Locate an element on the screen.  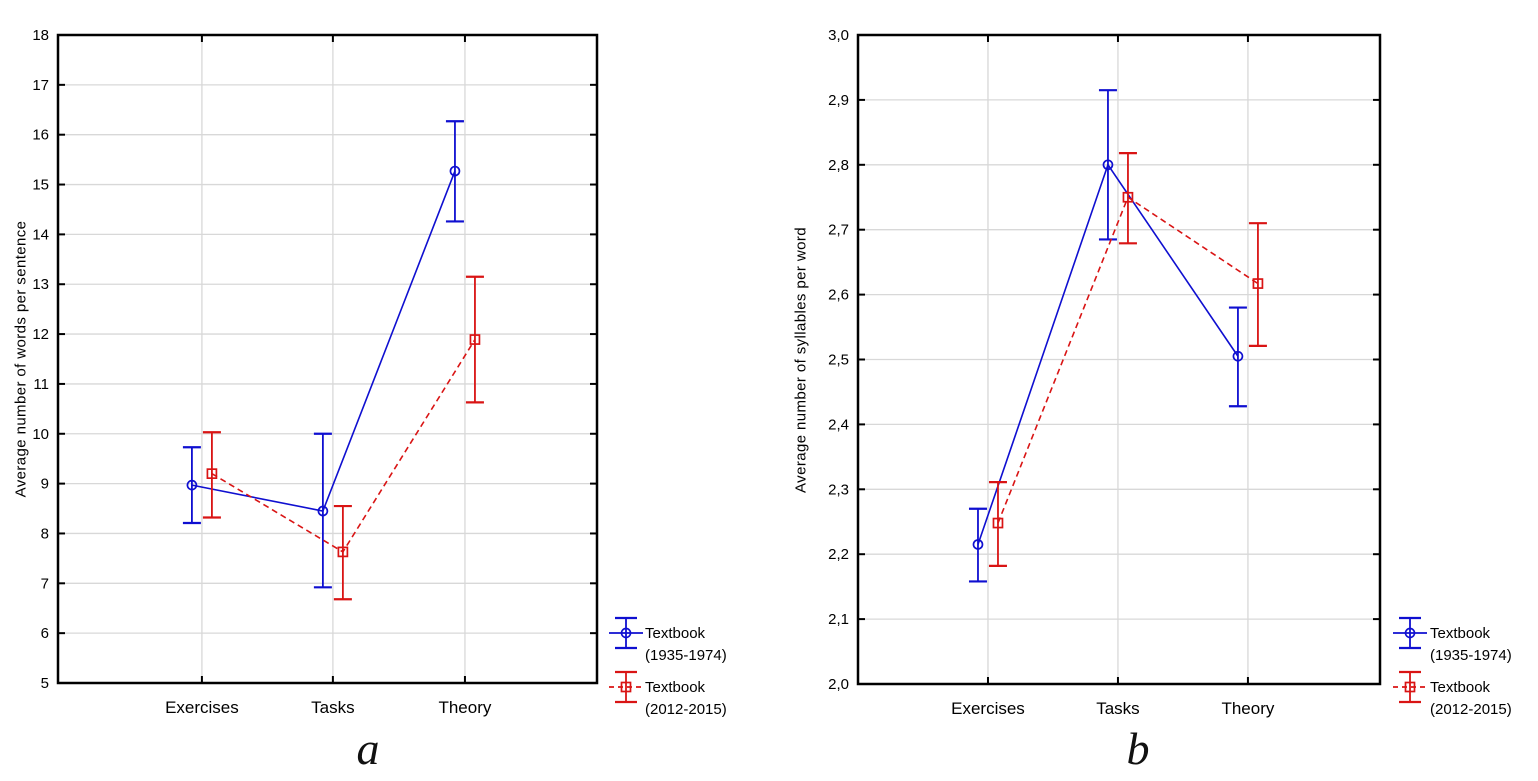
panel-a-caption: a is located at coordinates (368, 748).